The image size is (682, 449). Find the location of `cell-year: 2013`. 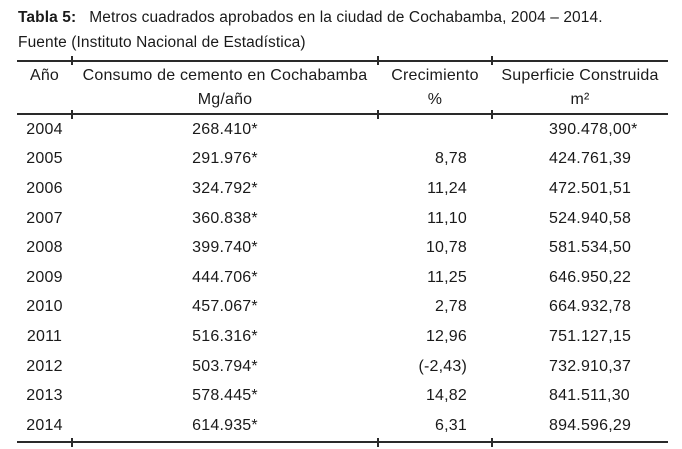

cell-year: 2013 is located at coordinates (44, 396).